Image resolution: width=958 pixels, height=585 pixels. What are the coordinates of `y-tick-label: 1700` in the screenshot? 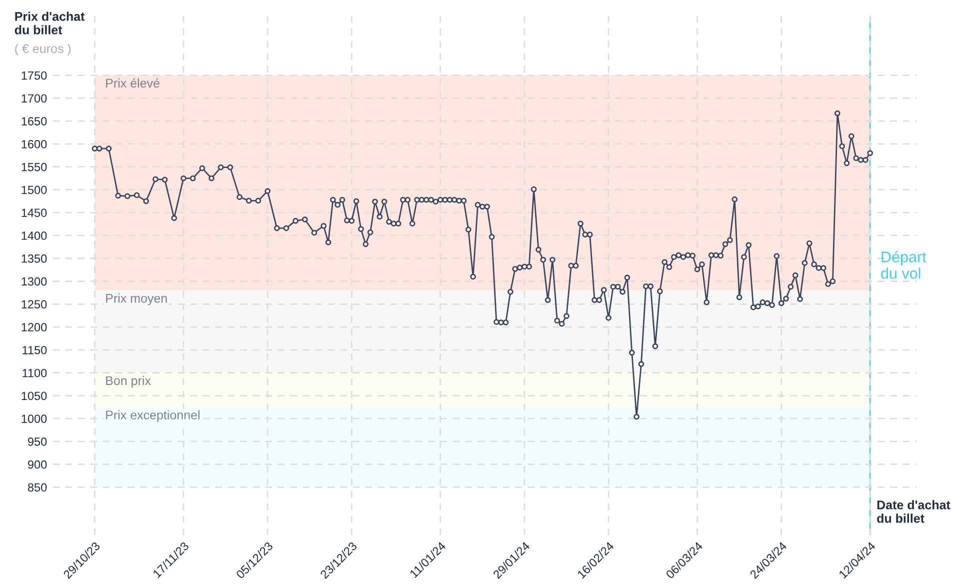 It's located at (34, 98).